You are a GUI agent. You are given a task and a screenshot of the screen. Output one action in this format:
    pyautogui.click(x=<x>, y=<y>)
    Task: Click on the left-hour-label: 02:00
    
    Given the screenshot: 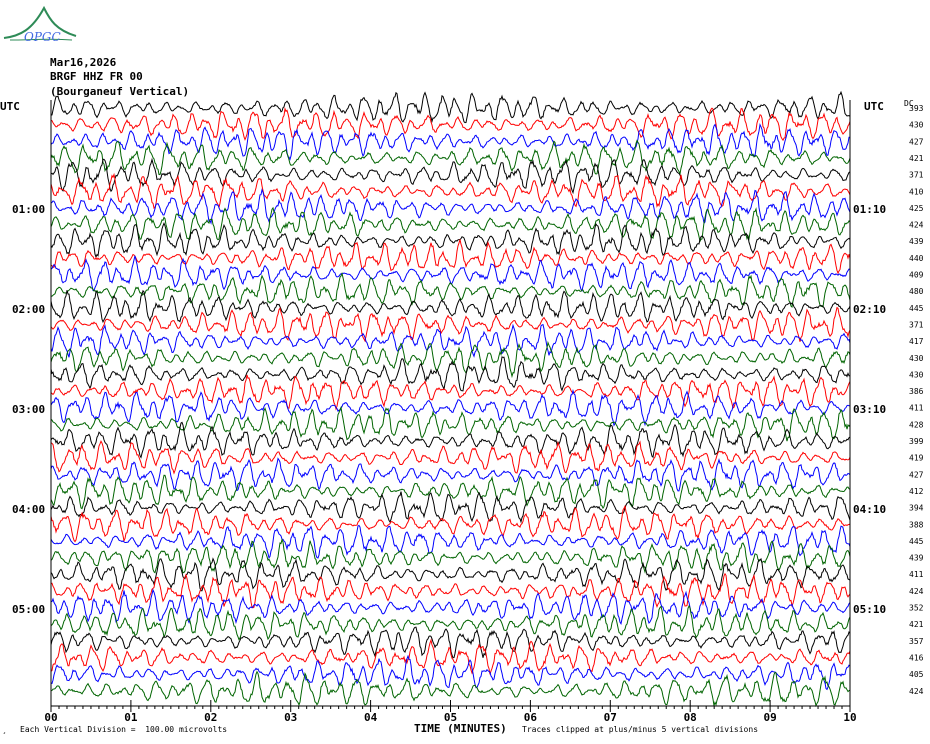 What is the action you would take?
    pyautogui.click(x=29, y=309)
    